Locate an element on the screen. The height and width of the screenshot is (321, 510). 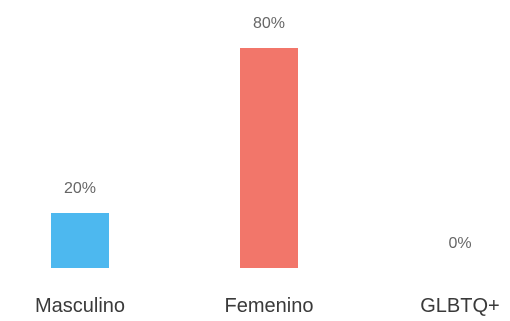
category-labels-group: Masculino Femenino GLBTQ+ is located at coordinates (267, 306).